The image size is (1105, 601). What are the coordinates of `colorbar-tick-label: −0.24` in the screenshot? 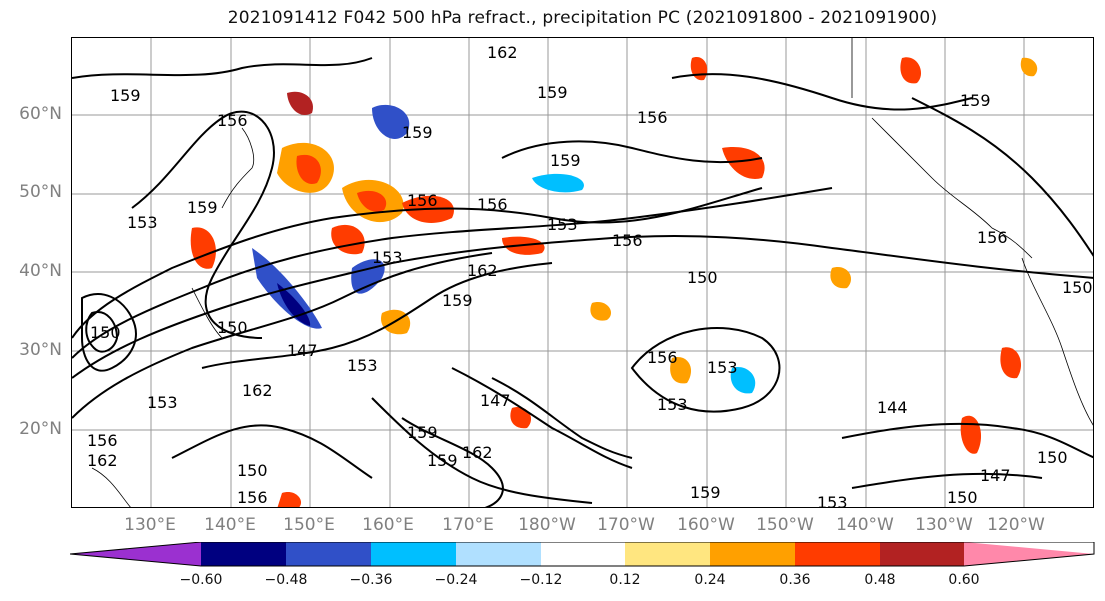 It's located at (456, 580).